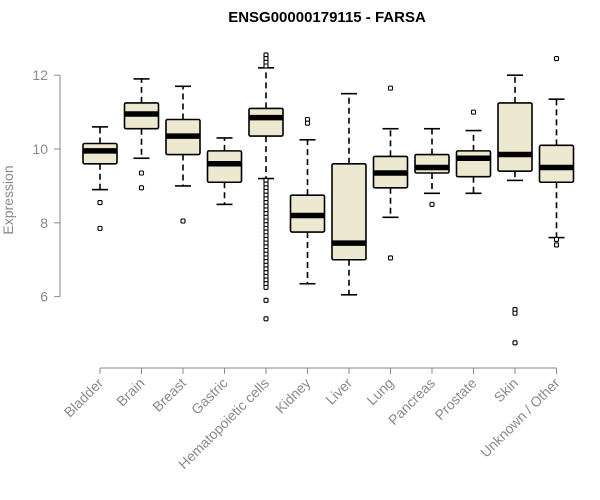 The image size is (600, 500). I want to click on box-gastric, so click(224, 171).